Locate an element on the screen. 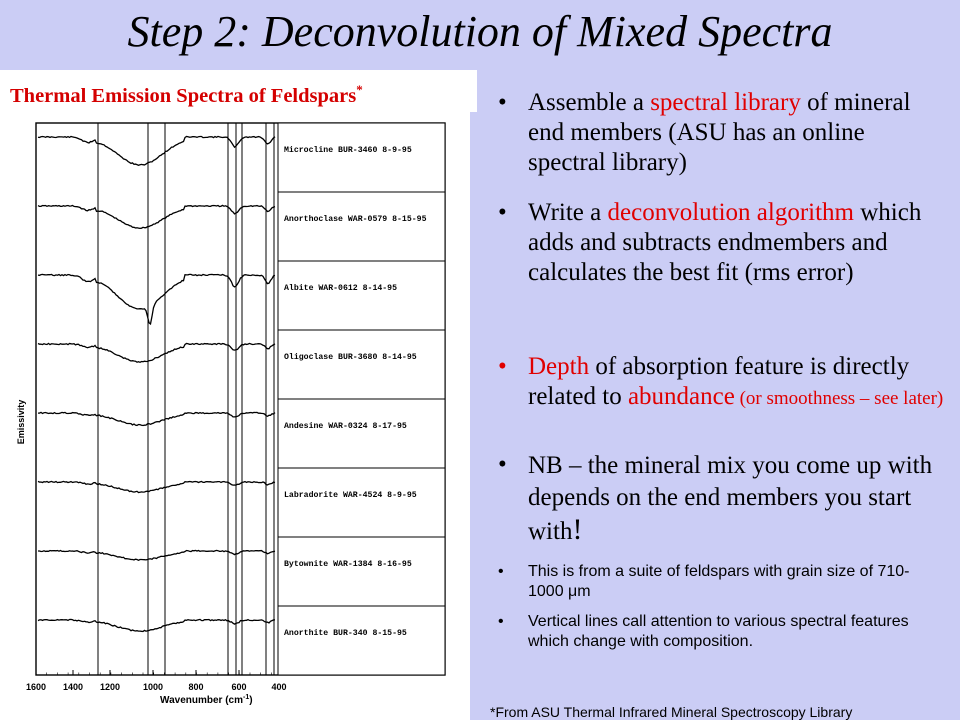 Image resolution: width=960 pixels, height=720 pixels. bullet-text-highlight: deconvolution algorithm is located at coordinates (730, 212).